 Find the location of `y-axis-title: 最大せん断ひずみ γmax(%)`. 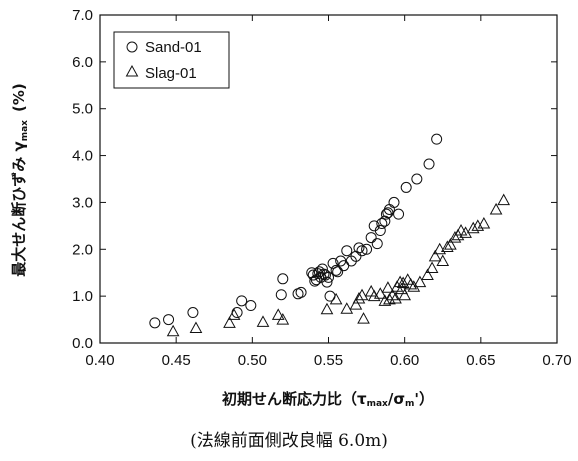

y-axis-title: 最大せん断ひずみ γmax(%) is located at coordinates (20, 179).